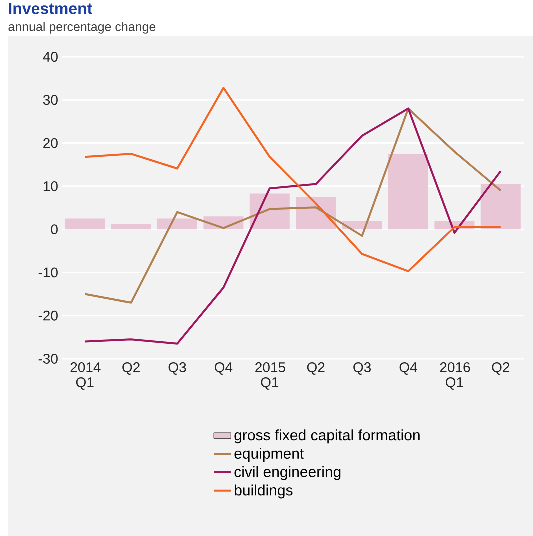 The image size is (533, 536). I want to click on y-tick-label: 20, so click(51, 143).